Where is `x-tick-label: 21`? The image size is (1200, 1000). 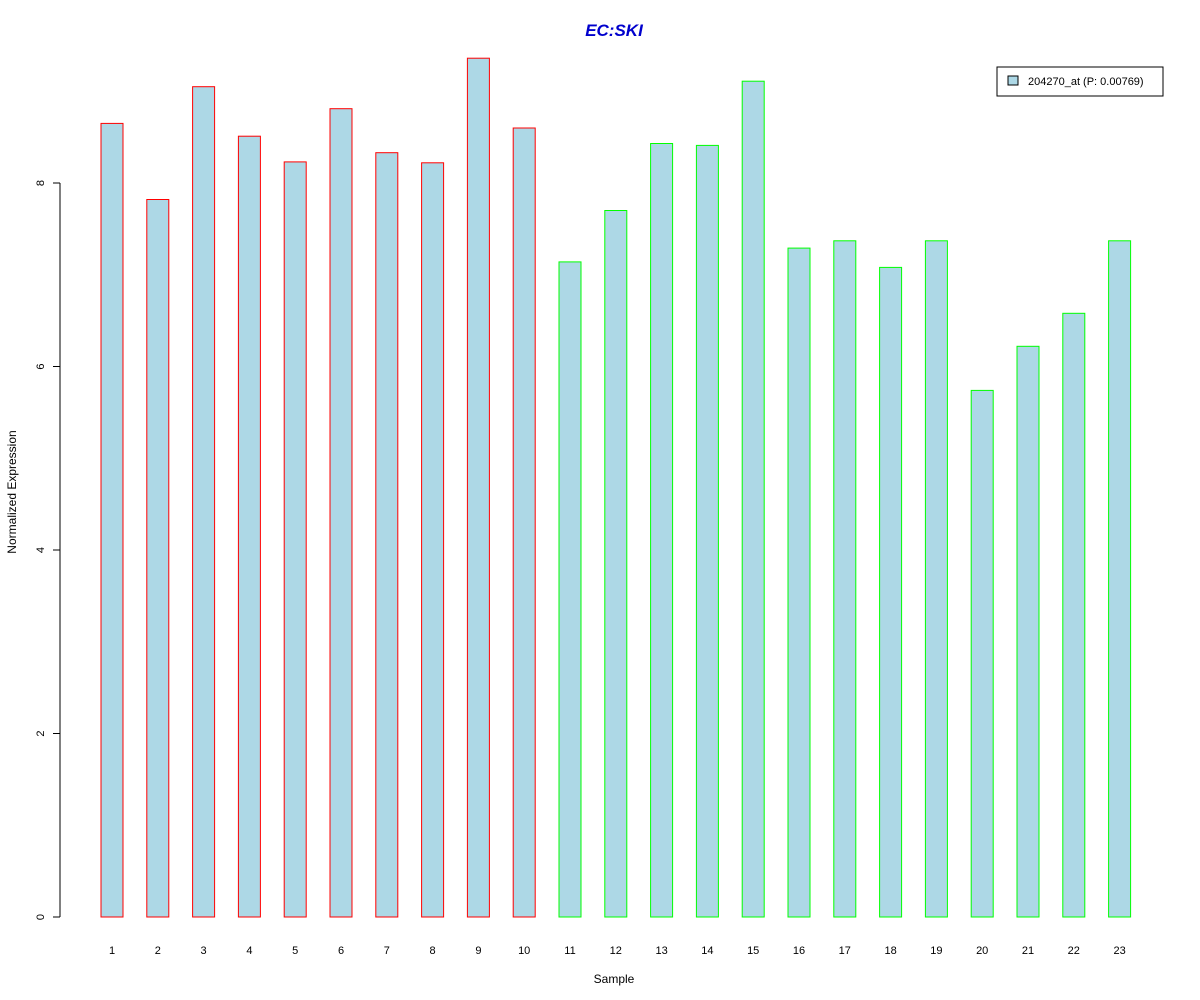
x-tick-label: 21 is located at coordinates (1028, 951).